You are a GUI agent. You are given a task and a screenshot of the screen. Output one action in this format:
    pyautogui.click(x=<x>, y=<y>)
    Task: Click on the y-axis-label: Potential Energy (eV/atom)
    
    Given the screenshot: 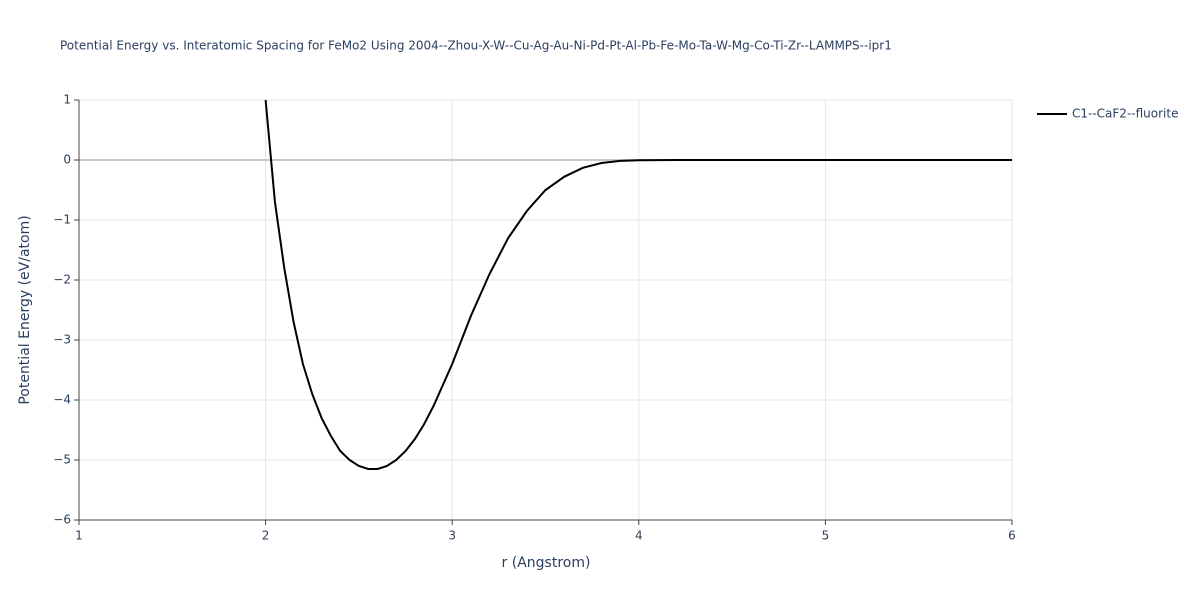 What is the action you would take?
    pyautogui.click(x=25, y=309)
    